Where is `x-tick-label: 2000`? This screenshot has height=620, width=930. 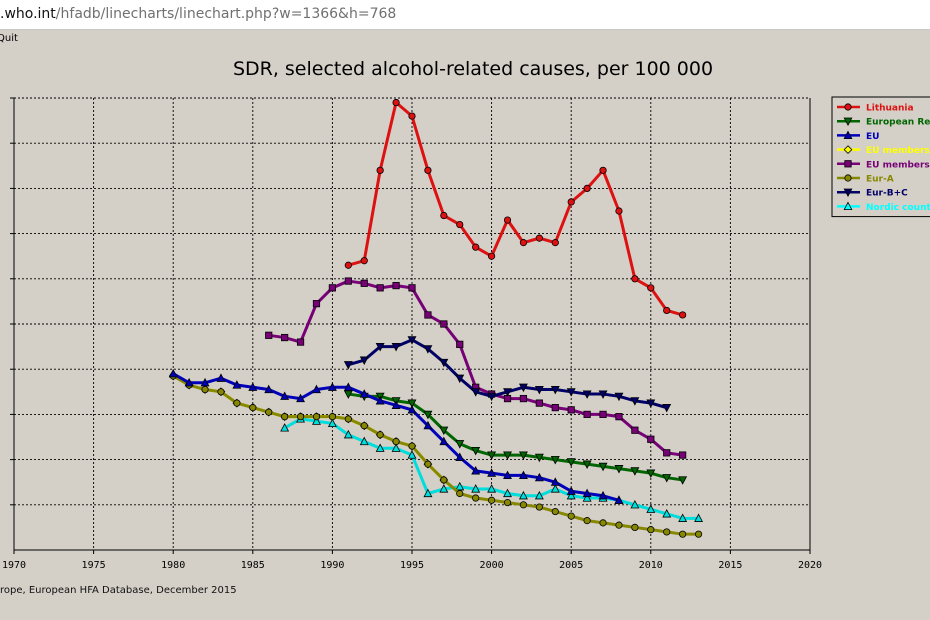 x-tick-label: 2000 is located at coordinates (492, 565).